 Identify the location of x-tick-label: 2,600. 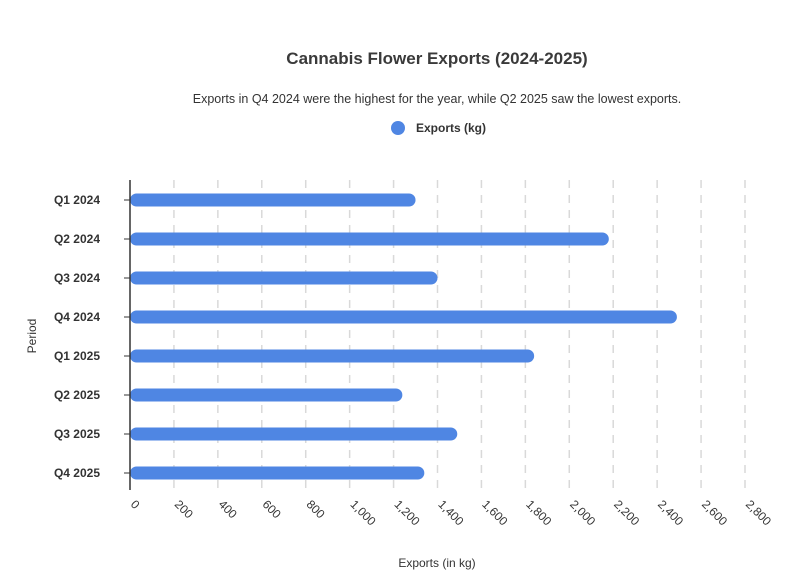
(714, 512).